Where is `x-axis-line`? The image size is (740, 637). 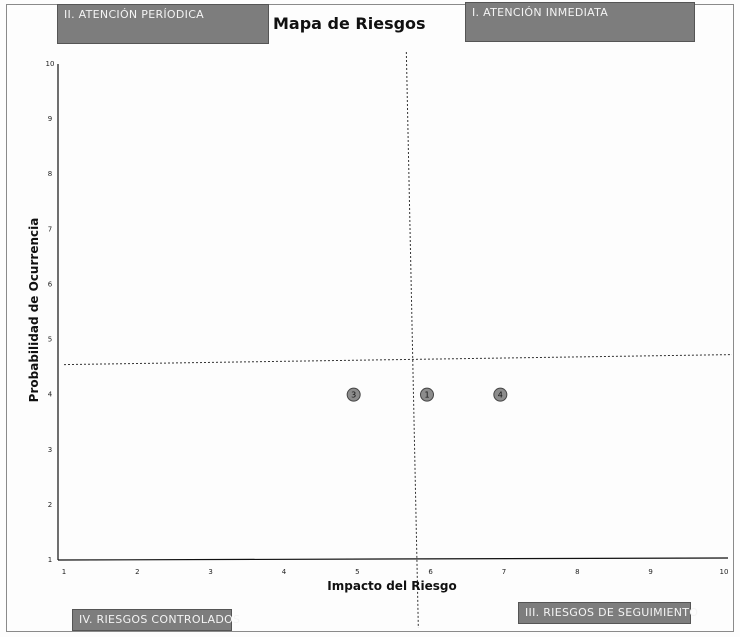 x-axis-line is located at coordinates (393, 559).